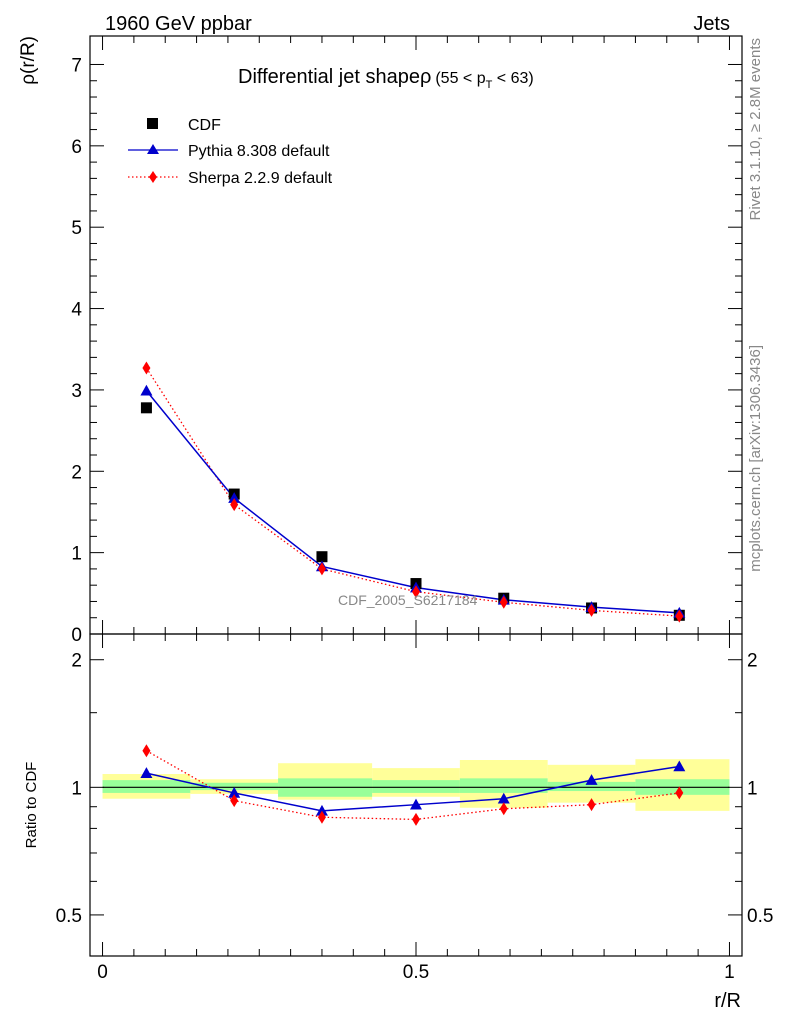 The width and height of the screenshot is (786, 1024). I want to click on main-ytick-label: 1, so click(76, 554).